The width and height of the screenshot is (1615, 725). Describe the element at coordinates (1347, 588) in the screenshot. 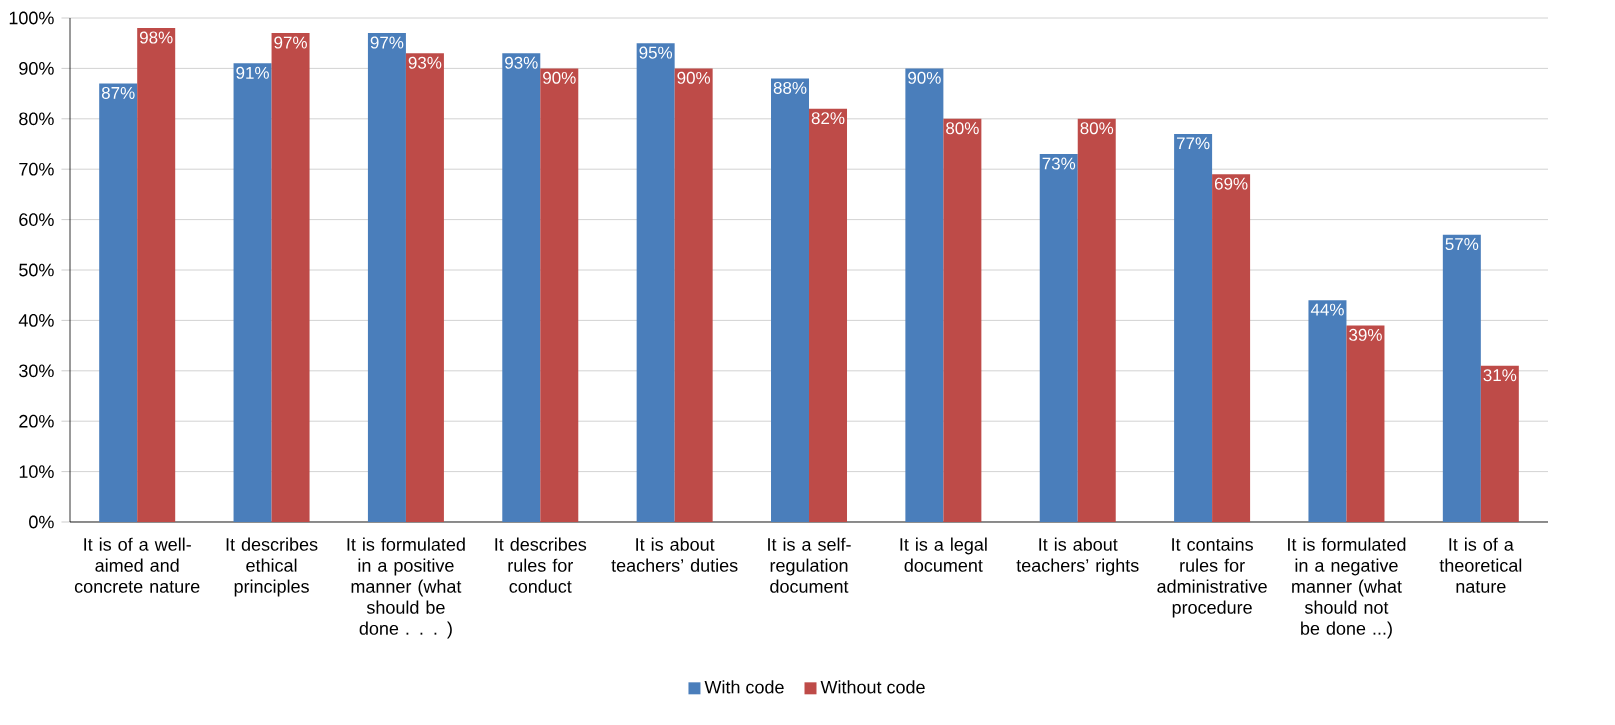

I see `x-tick-label: It is formulated in a negative manner (what should not be done ...)` at that location.